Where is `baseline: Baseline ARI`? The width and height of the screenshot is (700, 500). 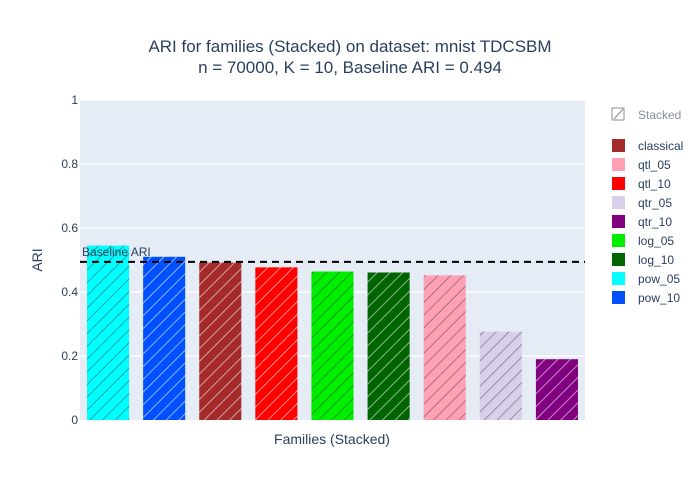 baseline: Baseline ARI is located at coordinates (332, 254).